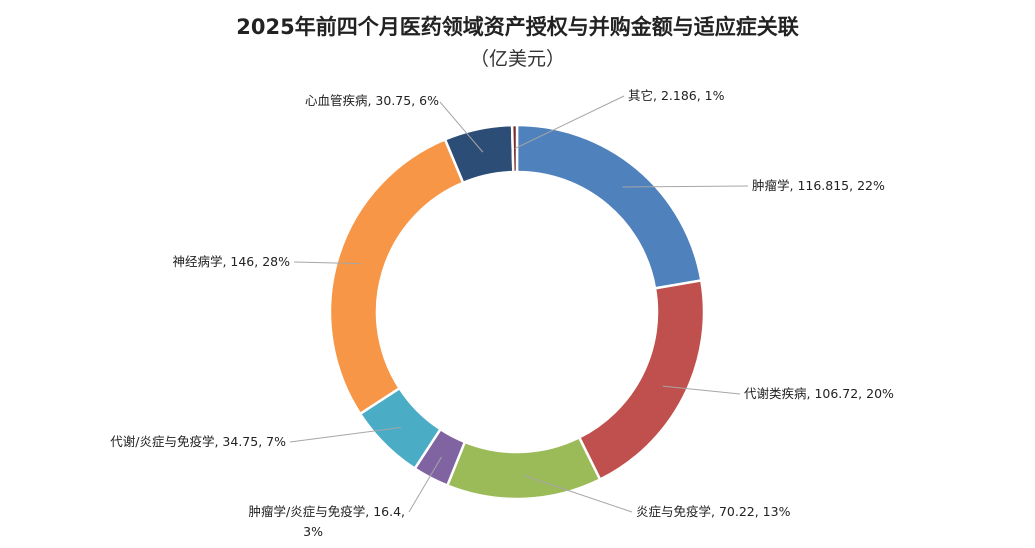 Image resolution: width=1035 pixels, height=548 pixels. I want to click on data-label-other: 其它, 2.186, 1%, so click(676, 95).